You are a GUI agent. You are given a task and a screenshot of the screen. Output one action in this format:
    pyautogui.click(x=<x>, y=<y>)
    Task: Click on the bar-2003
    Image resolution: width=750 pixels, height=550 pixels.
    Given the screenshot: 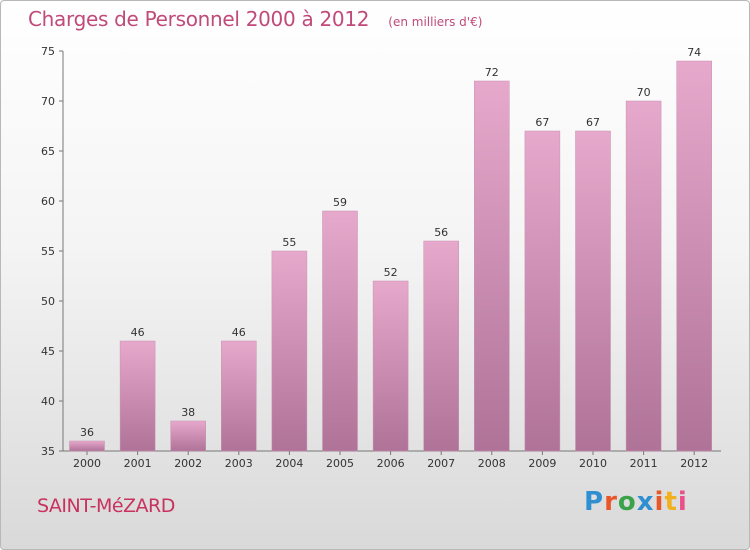 What is the action you would take?
    pyautogui.click(x=239, y=396)
    